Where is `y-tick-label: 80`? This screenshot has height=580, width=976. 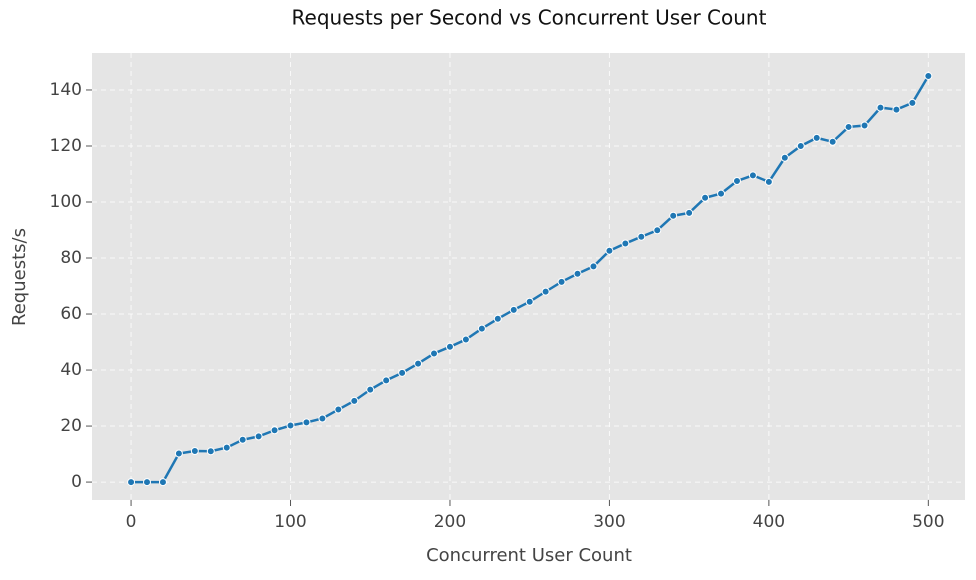 y-tick-label: 80 is located at coordinates (71, 258).